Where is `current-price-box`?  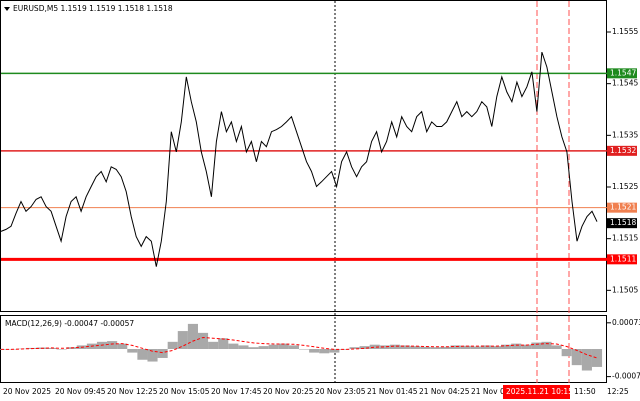
current-price-box is located at coordinates (622, 223).